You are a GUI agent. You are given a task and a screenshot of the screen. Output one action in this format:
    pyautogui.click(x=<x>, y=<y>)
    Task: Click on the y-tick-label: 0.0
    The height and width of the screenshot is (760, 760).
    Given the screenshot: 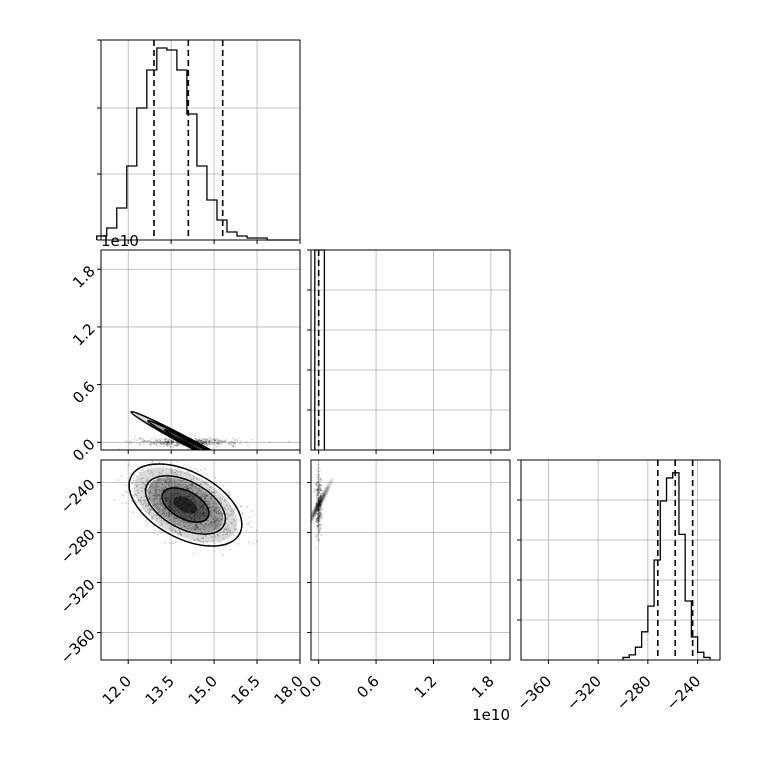 What is the action you would take?
    pyautogui.click(x=84, y=450)
    